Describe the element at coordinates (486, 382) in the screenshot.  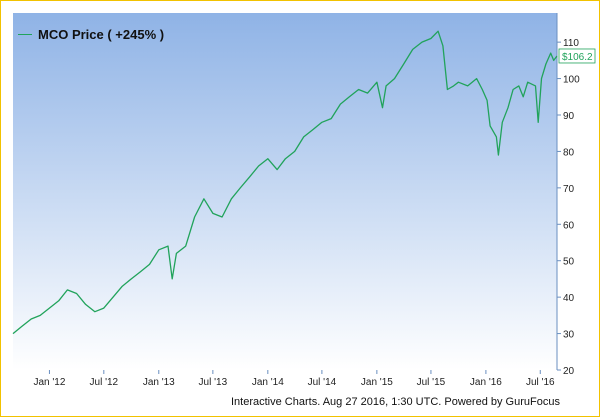
I see `x-tick-label: Jan '16` at that location.